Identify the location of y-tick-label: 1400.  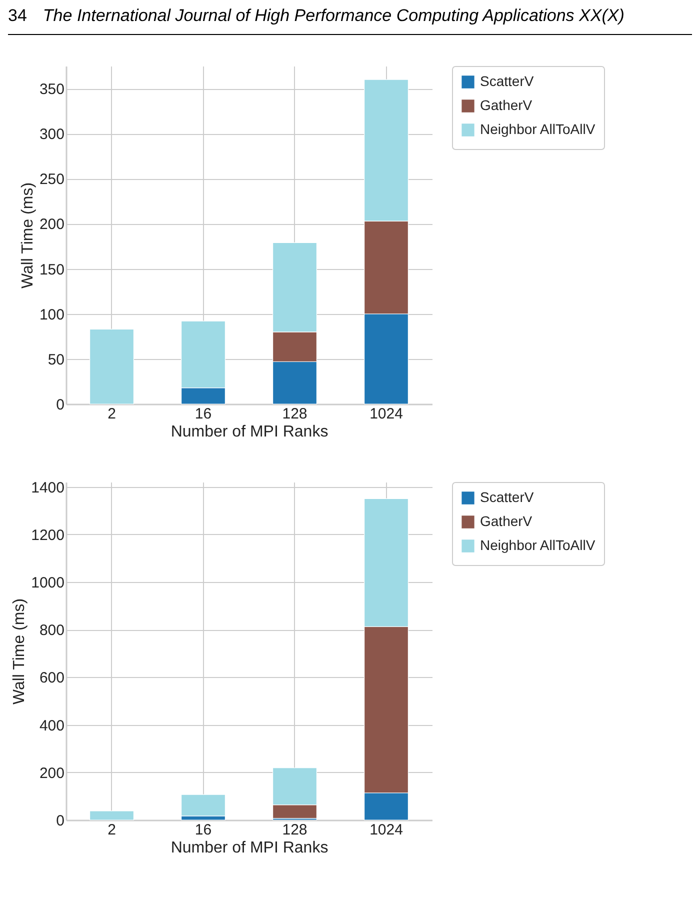
(47, 487).